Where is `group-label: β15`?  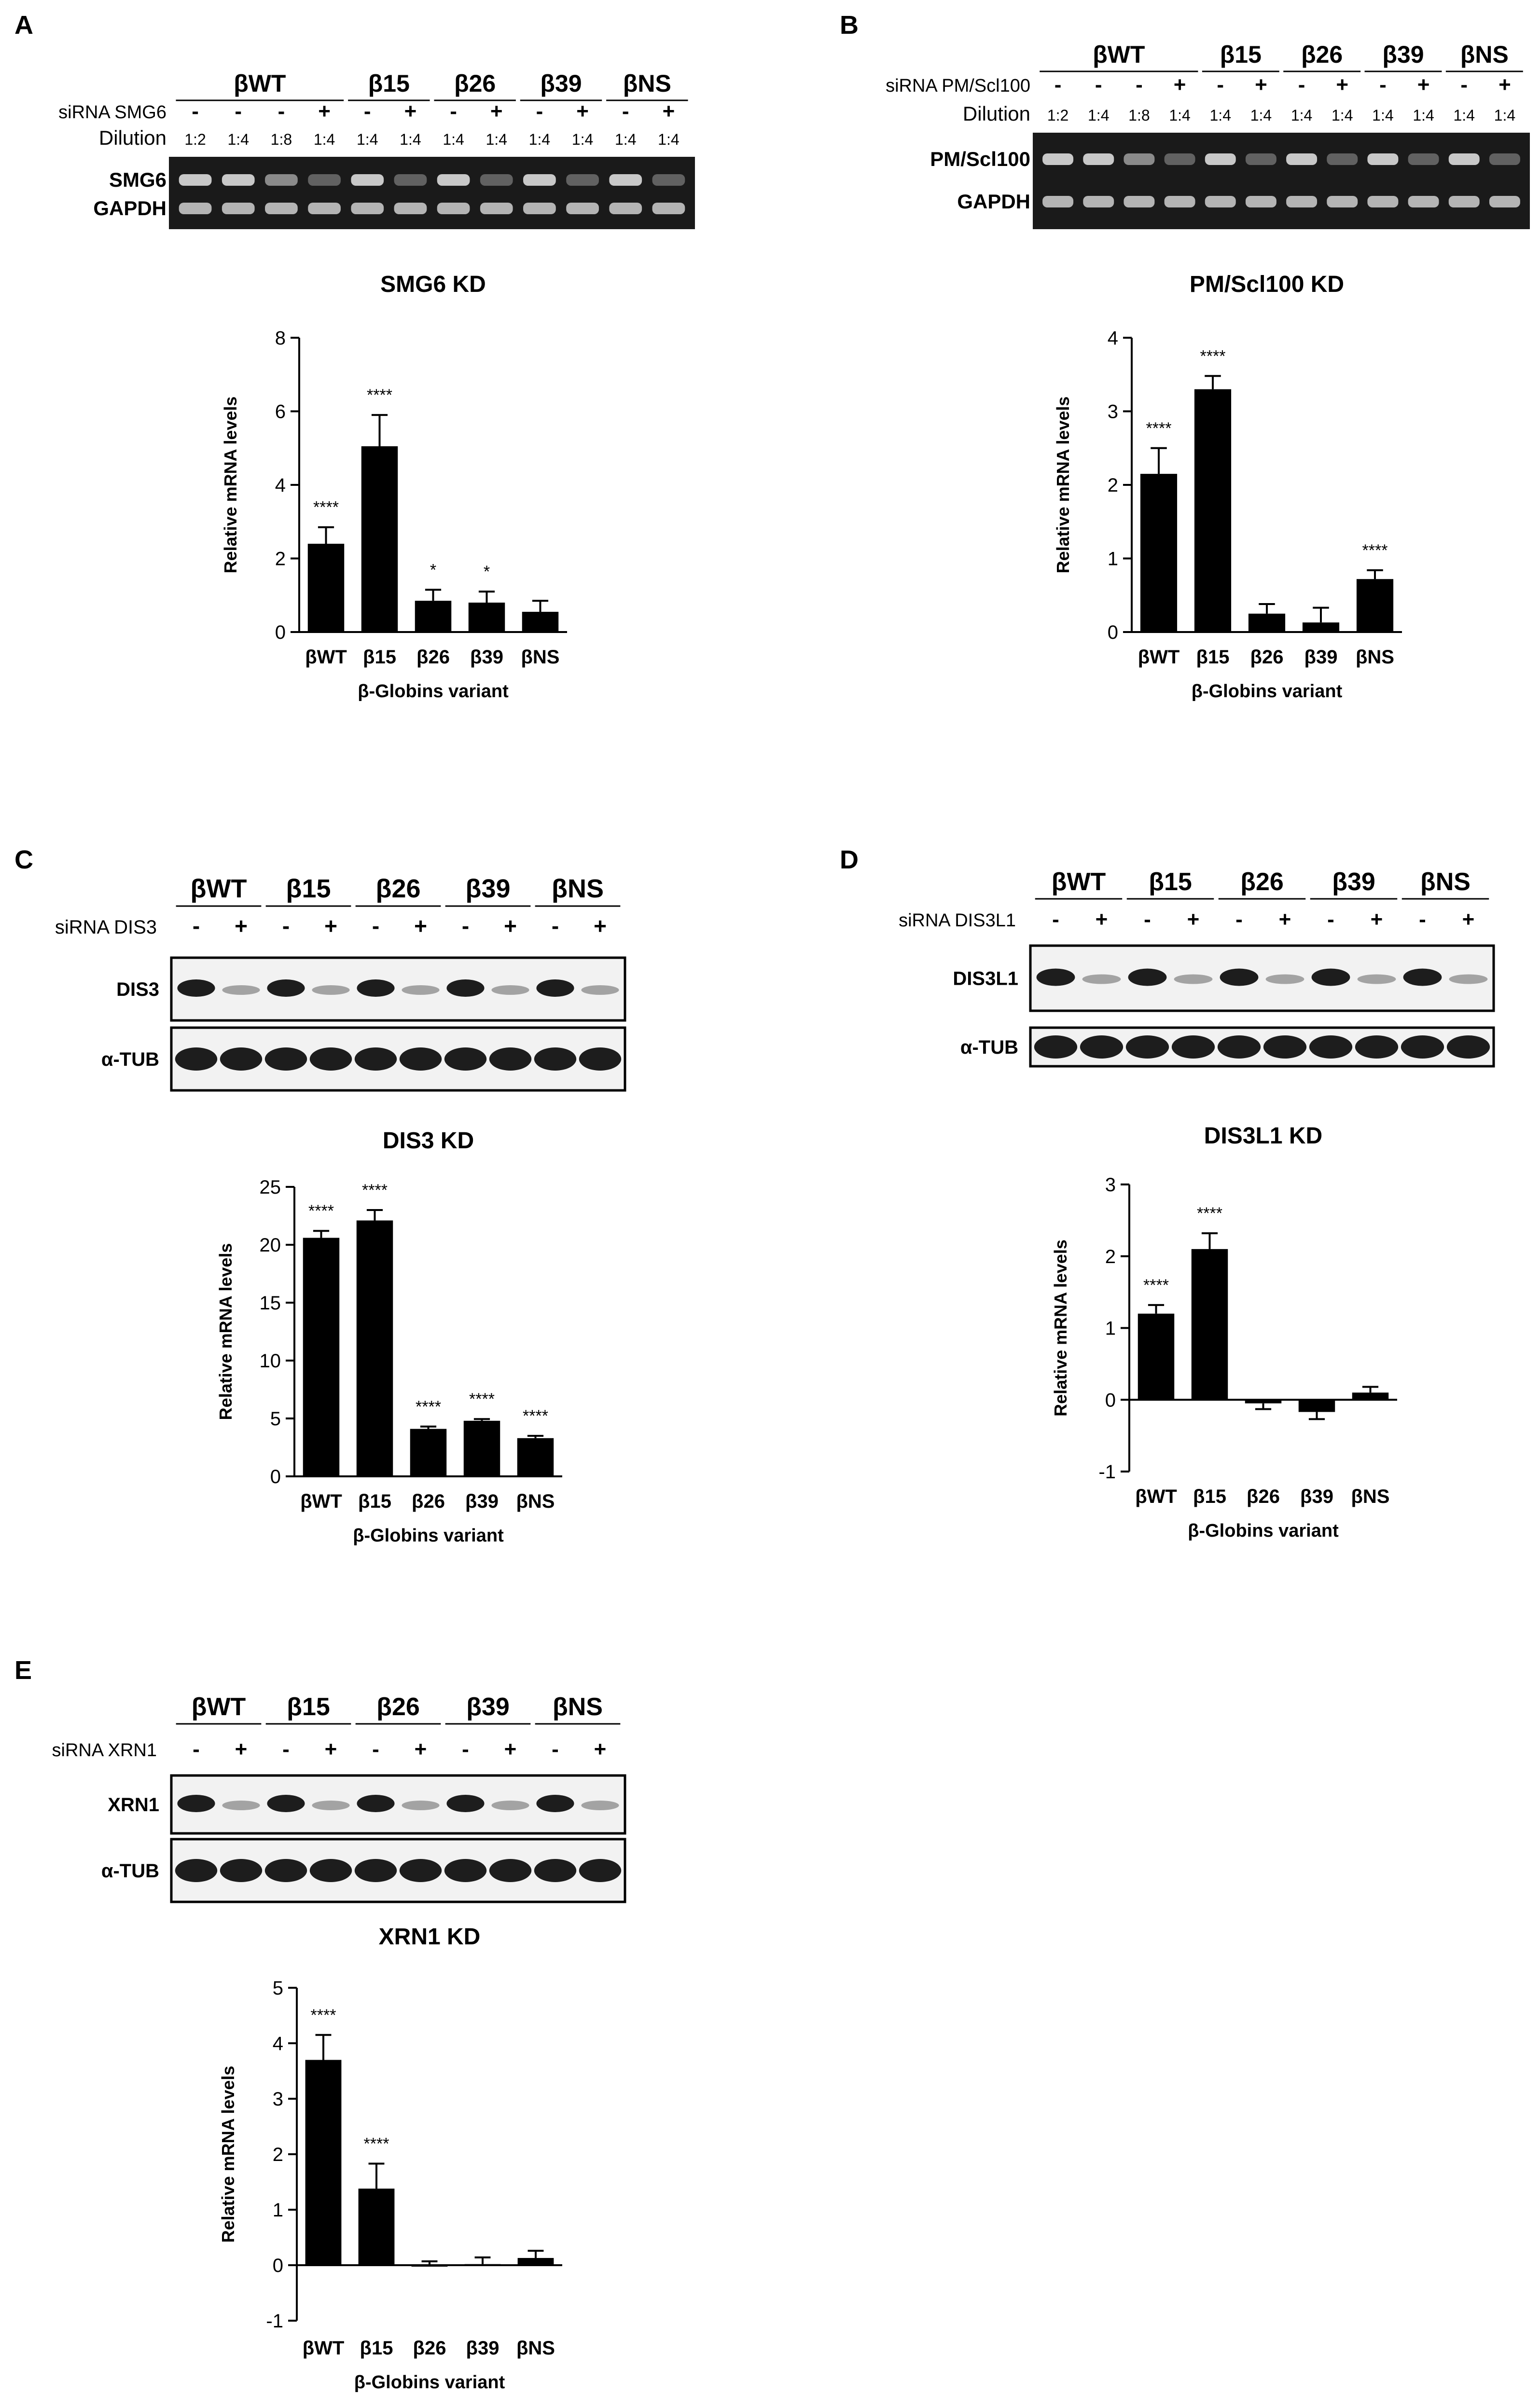
group-label: β15 is located at coordinates (308, 1707).